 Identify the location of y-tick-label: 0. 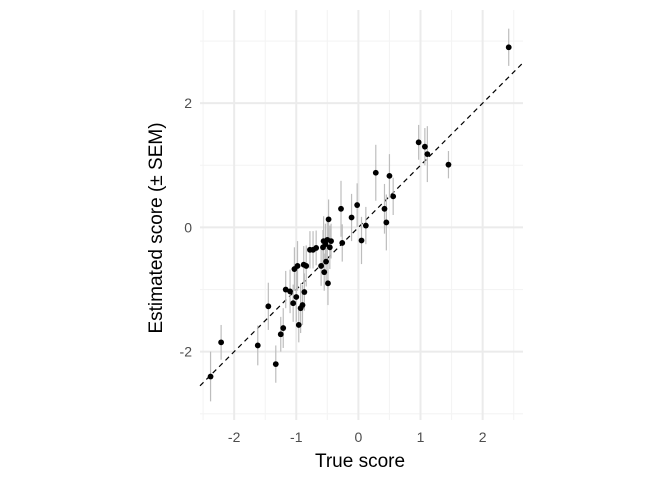
(188, 227).